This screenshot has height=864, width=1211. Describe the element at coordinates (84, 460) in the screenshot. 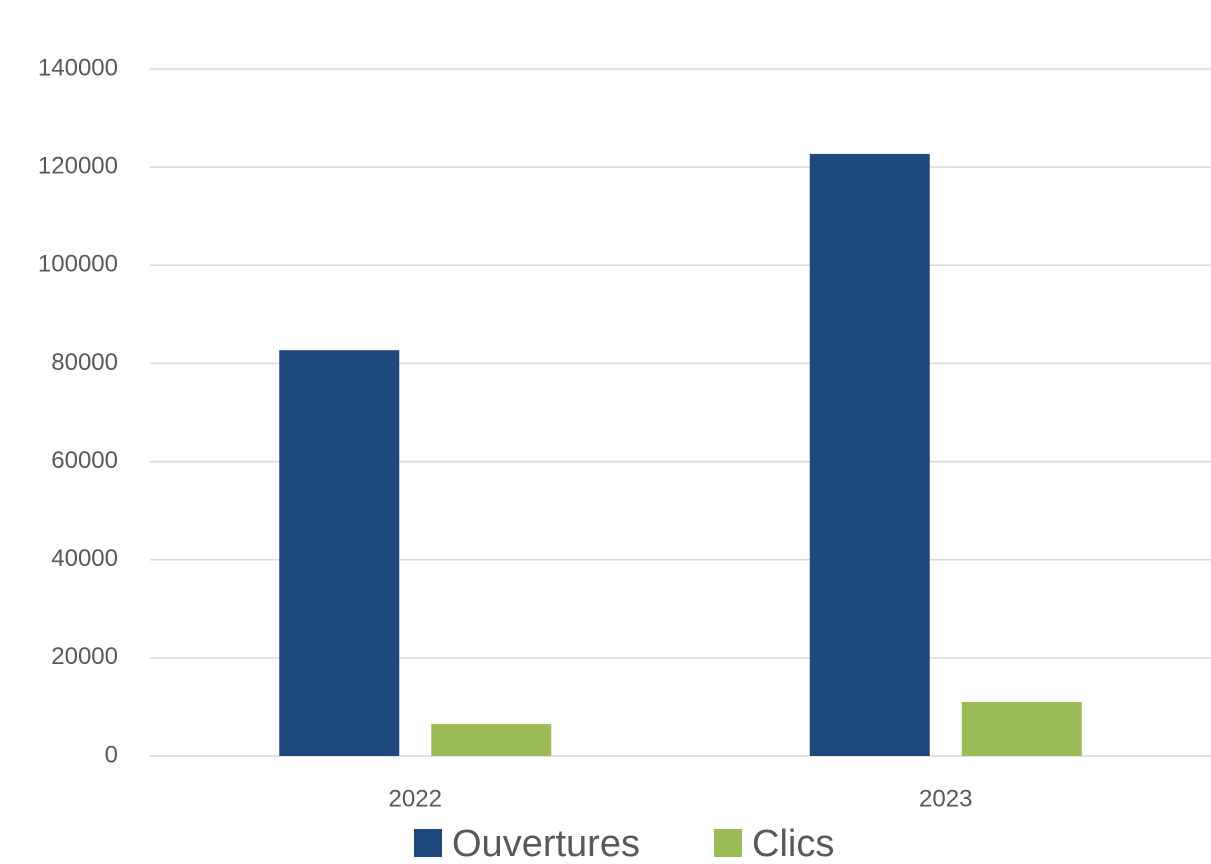

I see `y-tick-label: 60000` at that location.